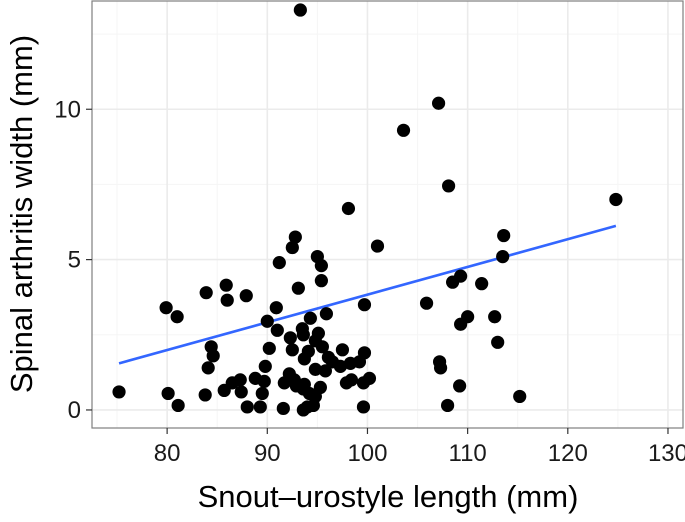 The height and width of the screenshot is (522, 685). What do you see at coordinates (267, 453) in the screenshot?
I see `x-tick-label: 90` at bounding box center [267, 453].